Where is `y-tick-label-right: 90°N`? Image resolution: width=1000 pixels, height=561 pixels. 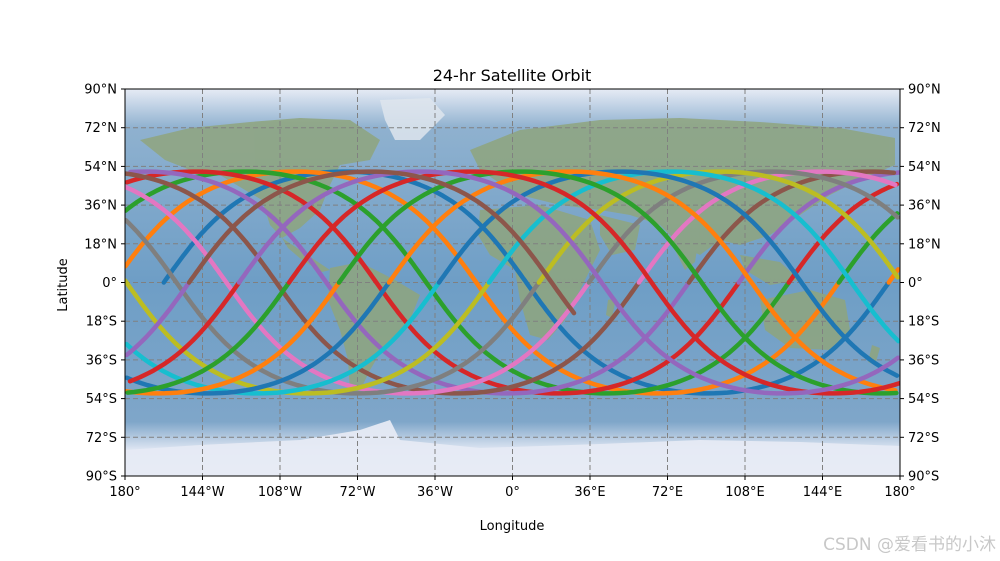 y-tick-label-right: 90°N is located at coordinates (924, 90).